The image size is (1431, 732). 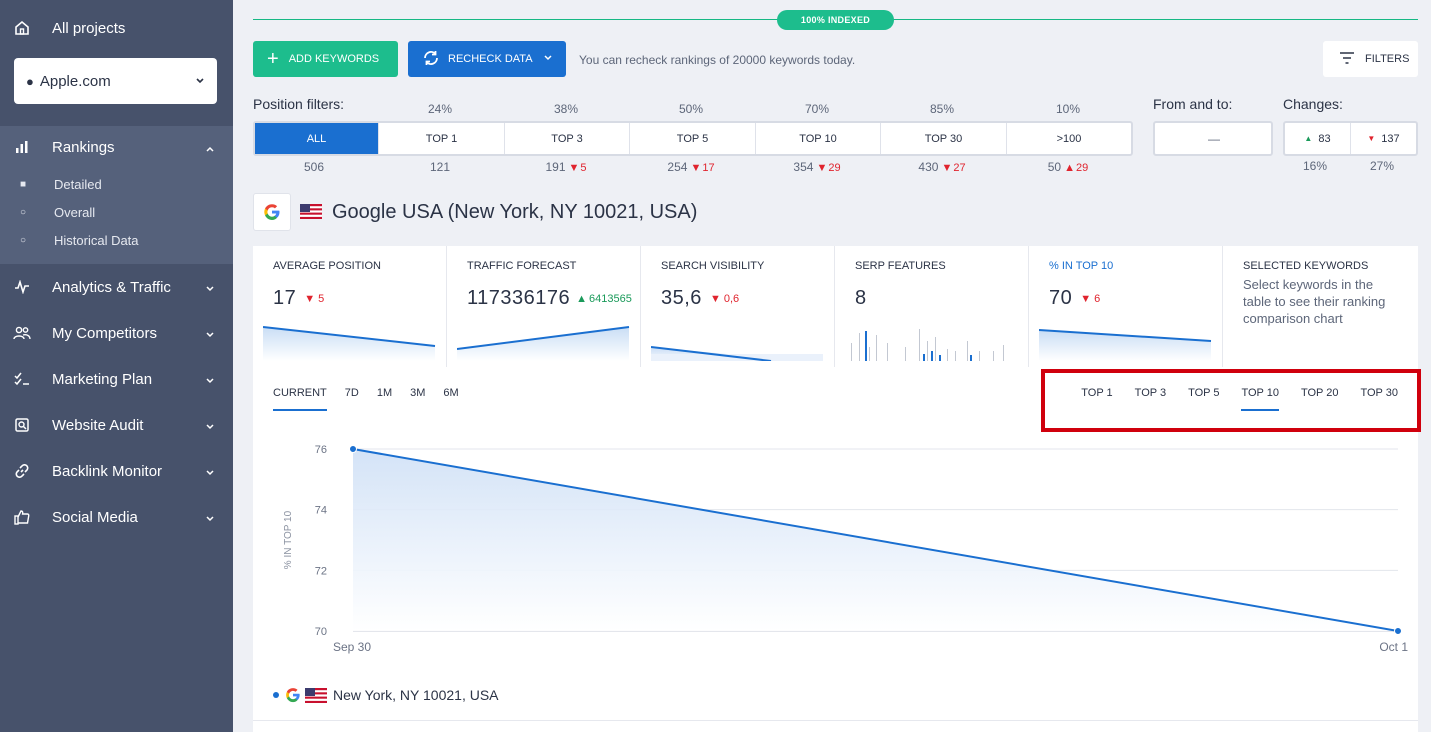 I want to click on add-keywords-button: + ADD KEYWORDS, so click(x=325, y=59).